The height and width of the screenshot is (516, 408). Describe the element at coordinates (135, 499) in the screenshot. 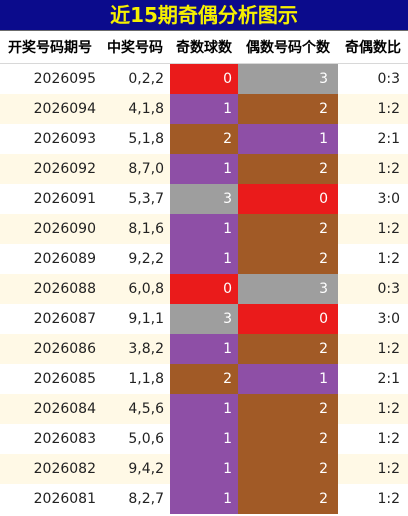

I see `numbers-cell: 8,2,7` at that location.